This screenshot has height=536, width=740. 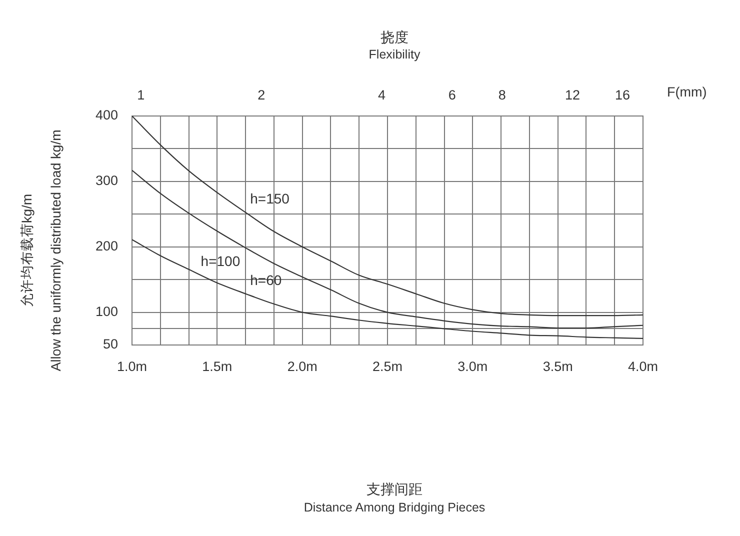 What do you see at coordinates (106, 180) in the screenshot?
I see `y-tick-label: 300` at bounding box center [106, 180].